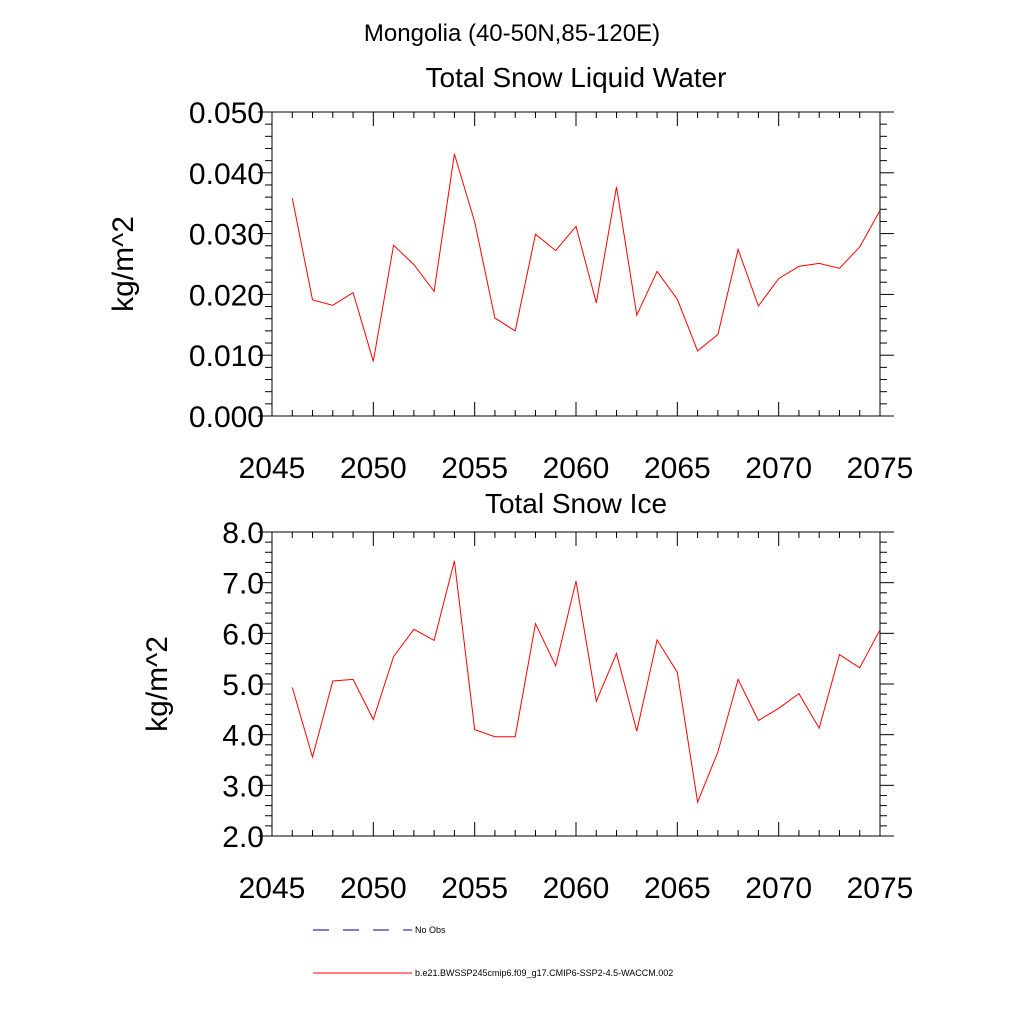  I want to click on liquid-water-x-tick-label: 2060, so click(576, 468).